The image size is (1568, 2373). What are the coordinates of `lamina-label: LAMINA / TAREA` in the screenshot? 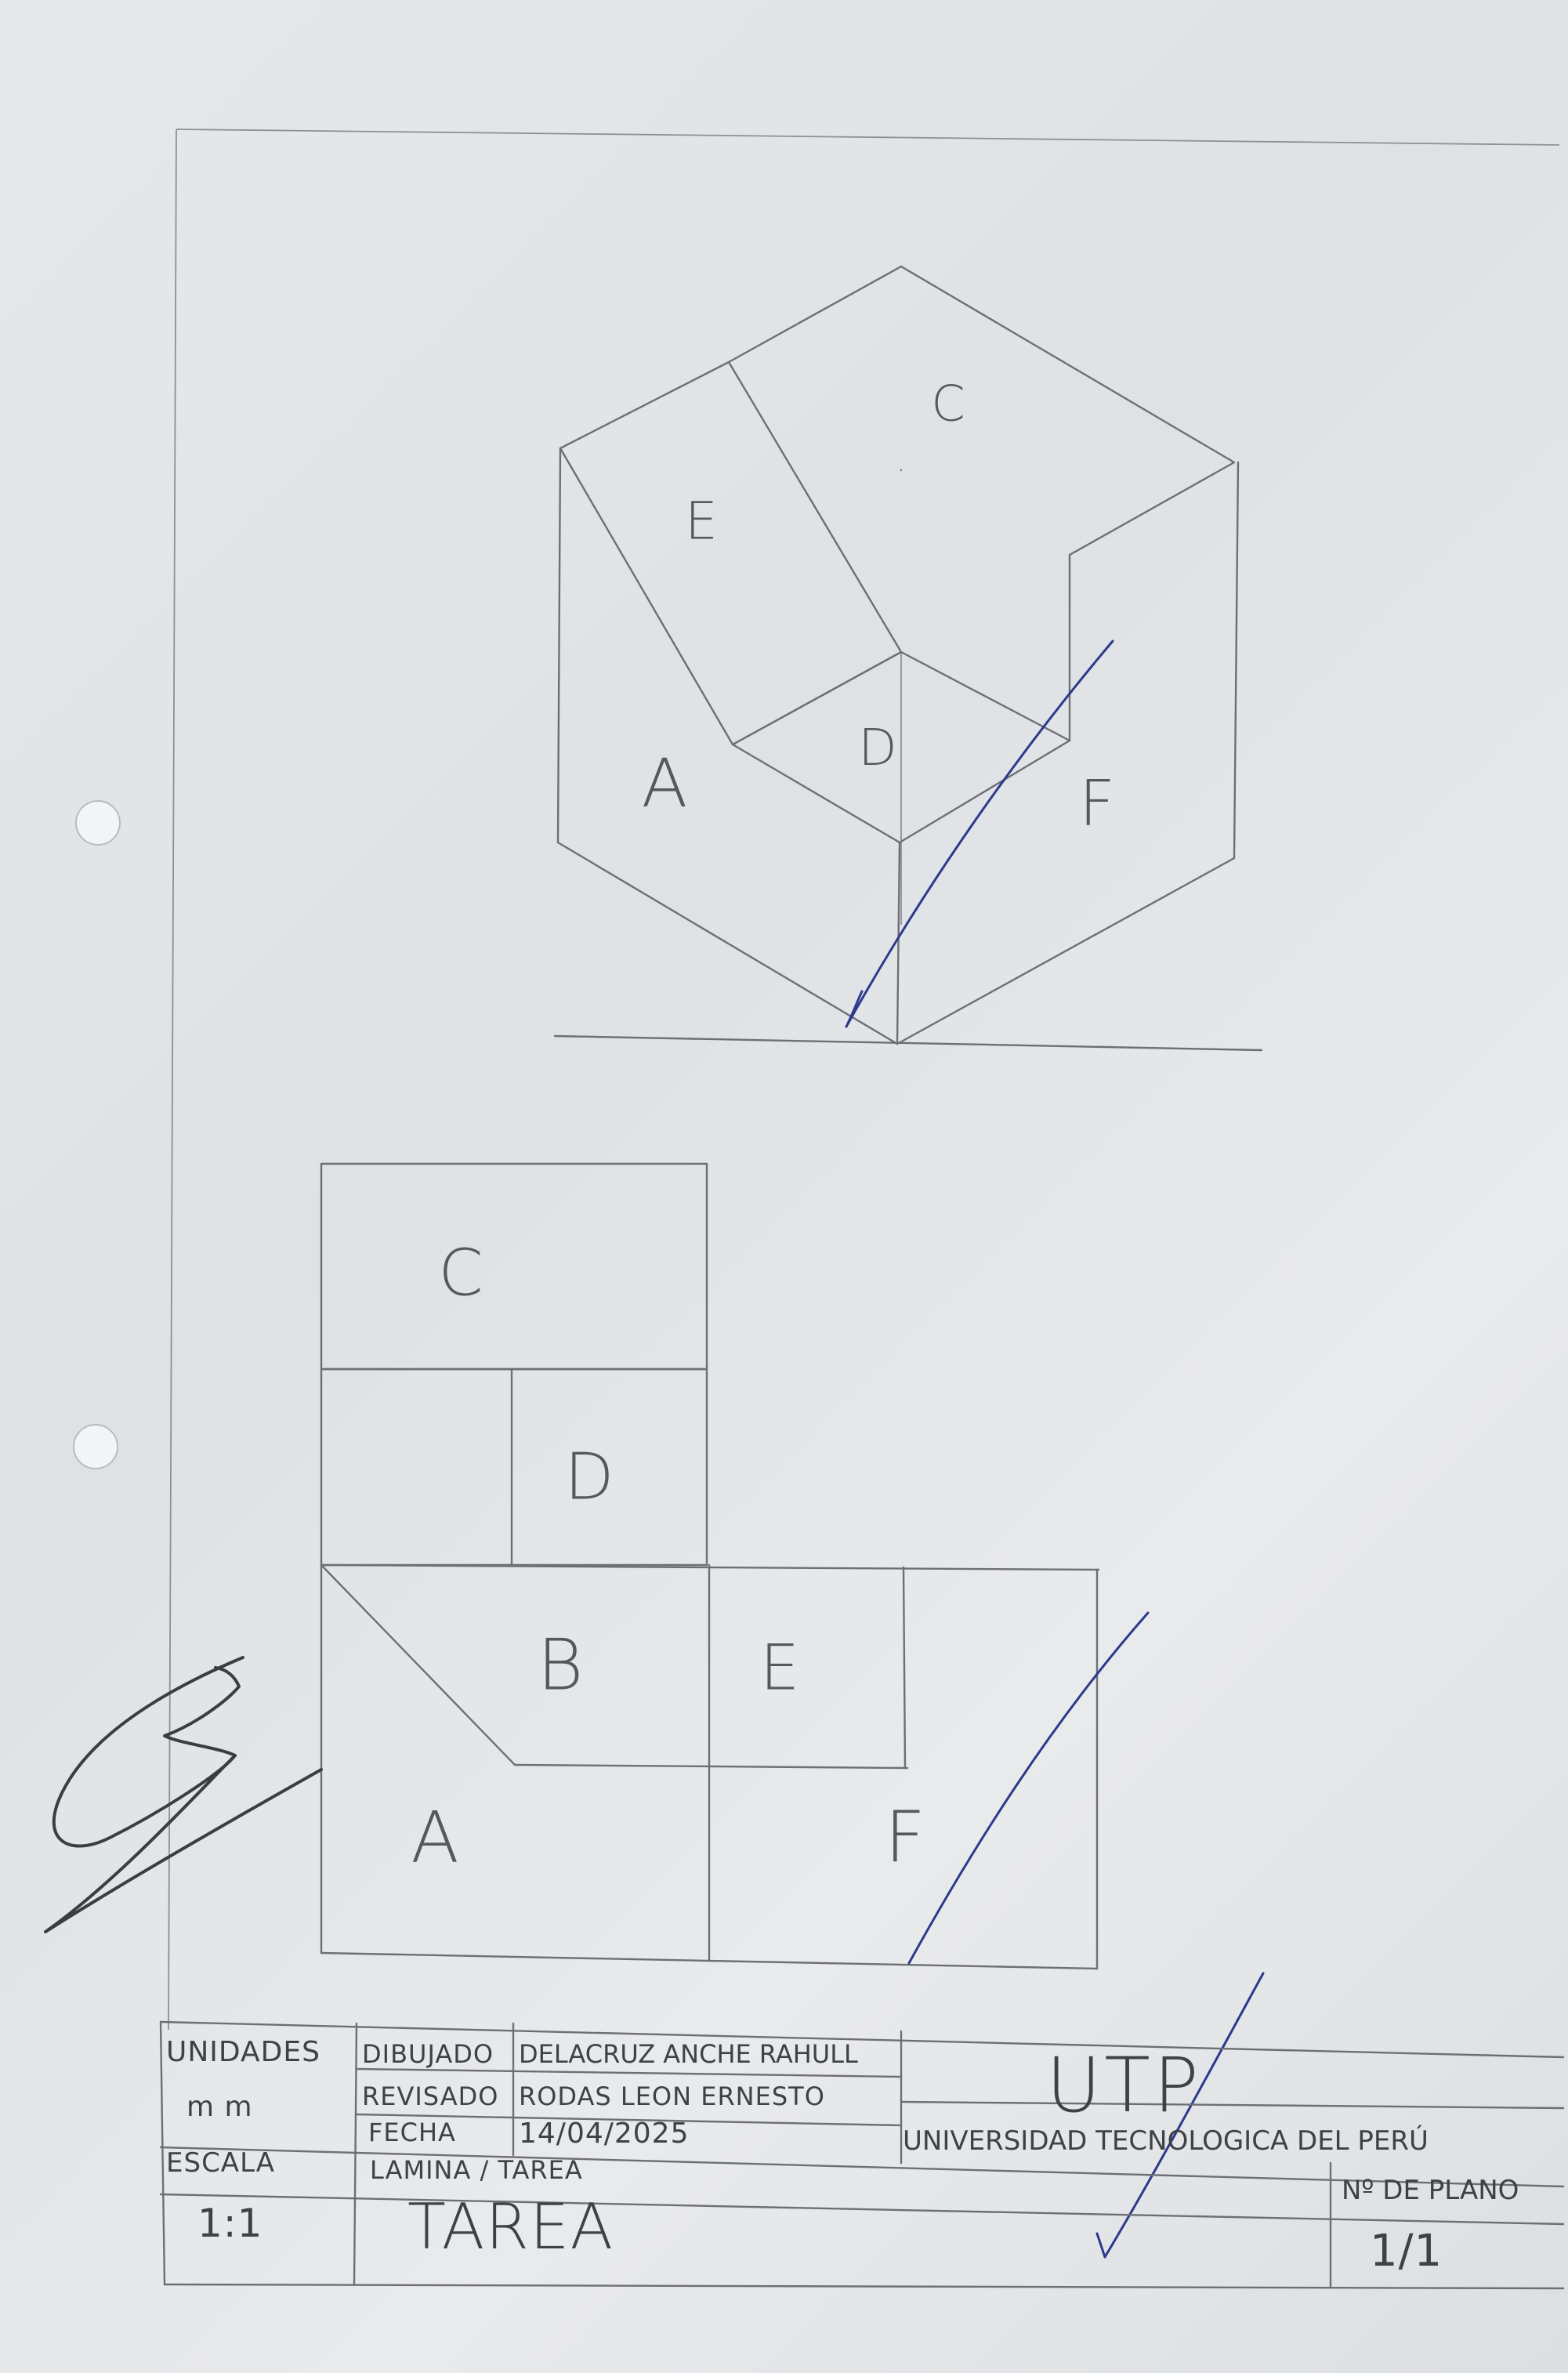 It's located at (477, 2170).